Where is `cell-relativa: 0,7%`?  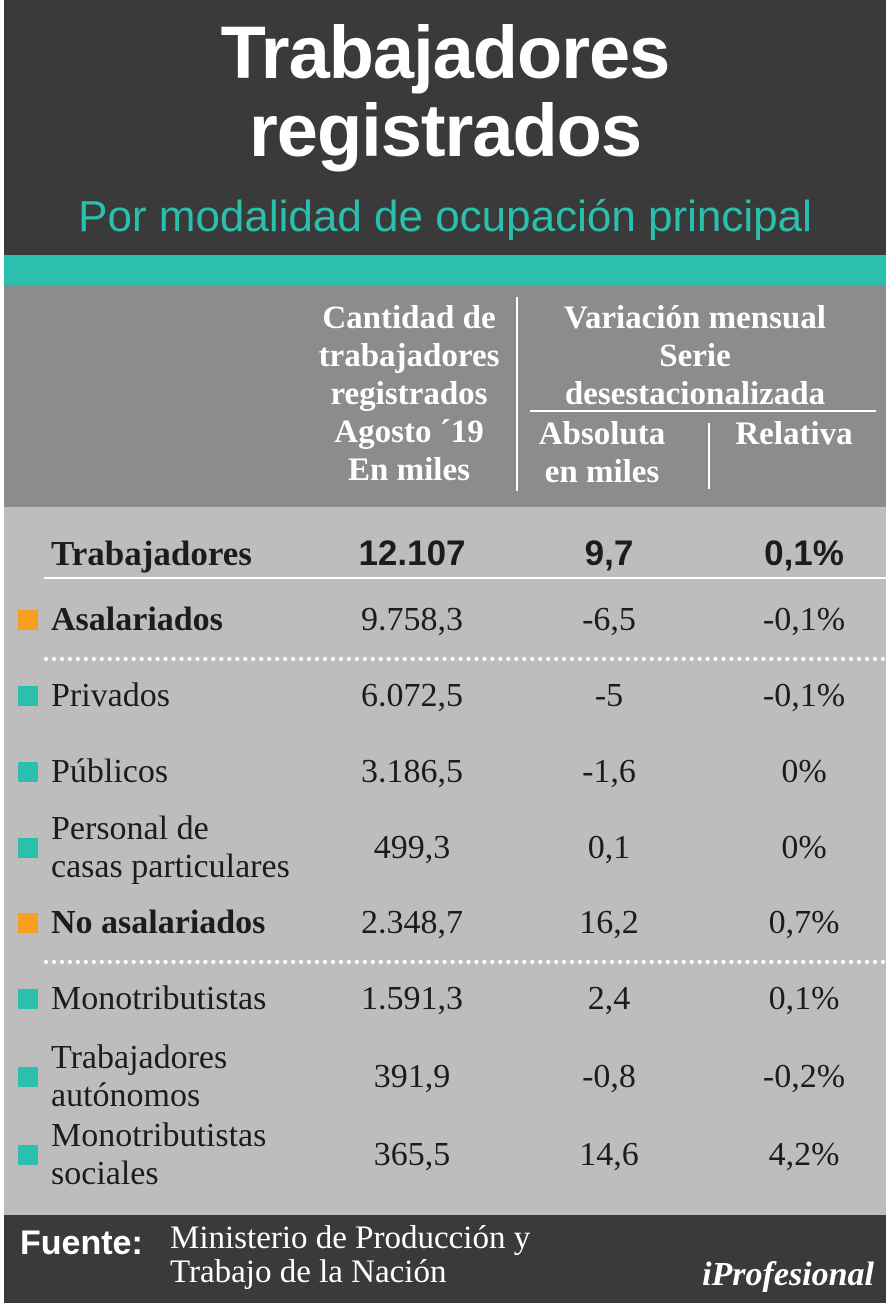 cell-relativa: 0,7% is located at coordinates (804, 922).